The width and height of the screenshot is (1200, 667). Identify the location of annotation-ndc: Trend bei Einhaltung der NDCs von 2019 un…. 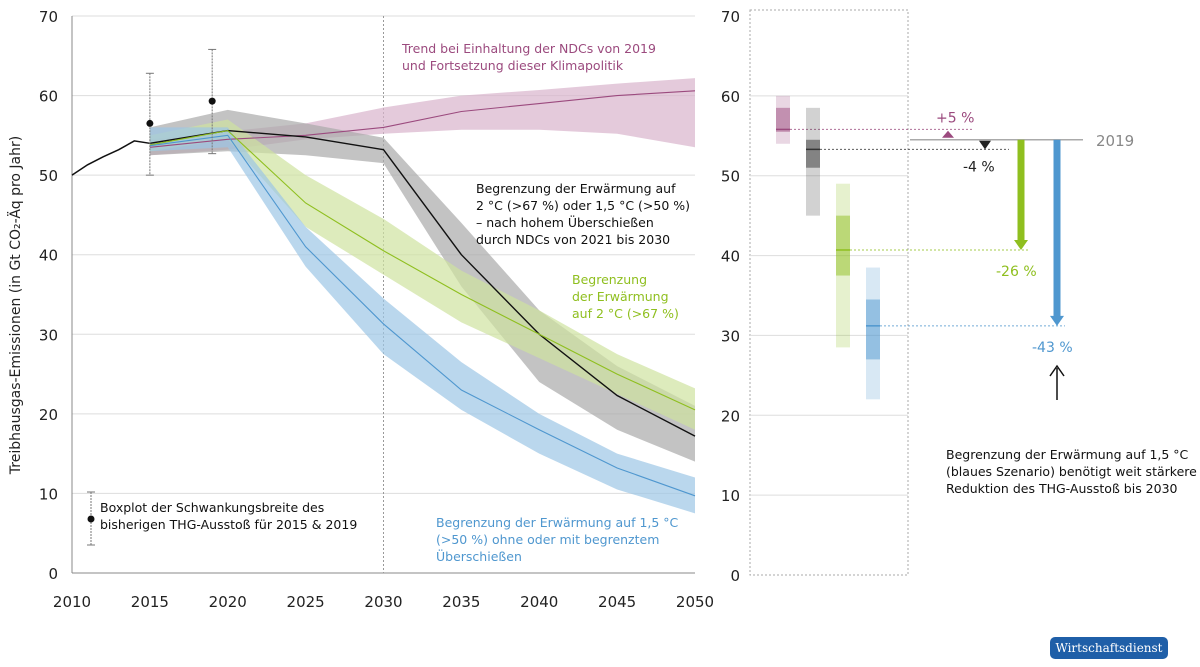
(529, 57).